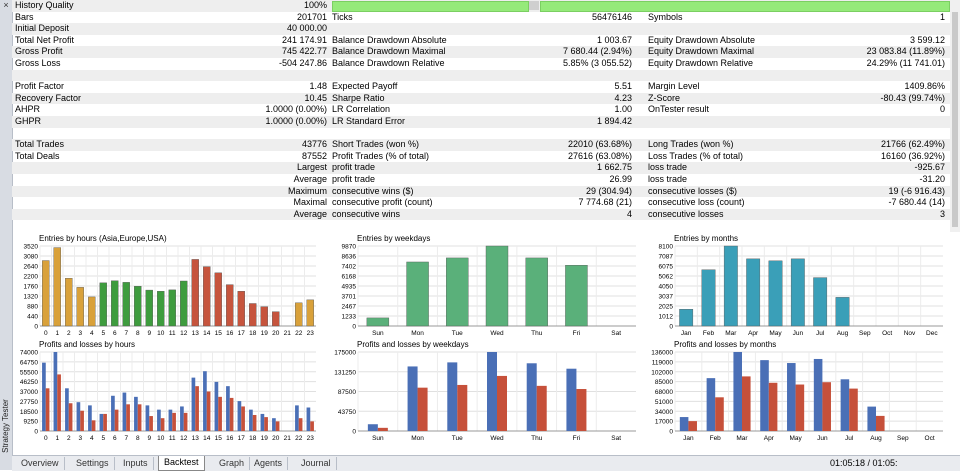 The width and height of the screenshot is (960, 471). Describe the element at coordinates (481, 75) in the screenshot. I see `report-row` at that location.